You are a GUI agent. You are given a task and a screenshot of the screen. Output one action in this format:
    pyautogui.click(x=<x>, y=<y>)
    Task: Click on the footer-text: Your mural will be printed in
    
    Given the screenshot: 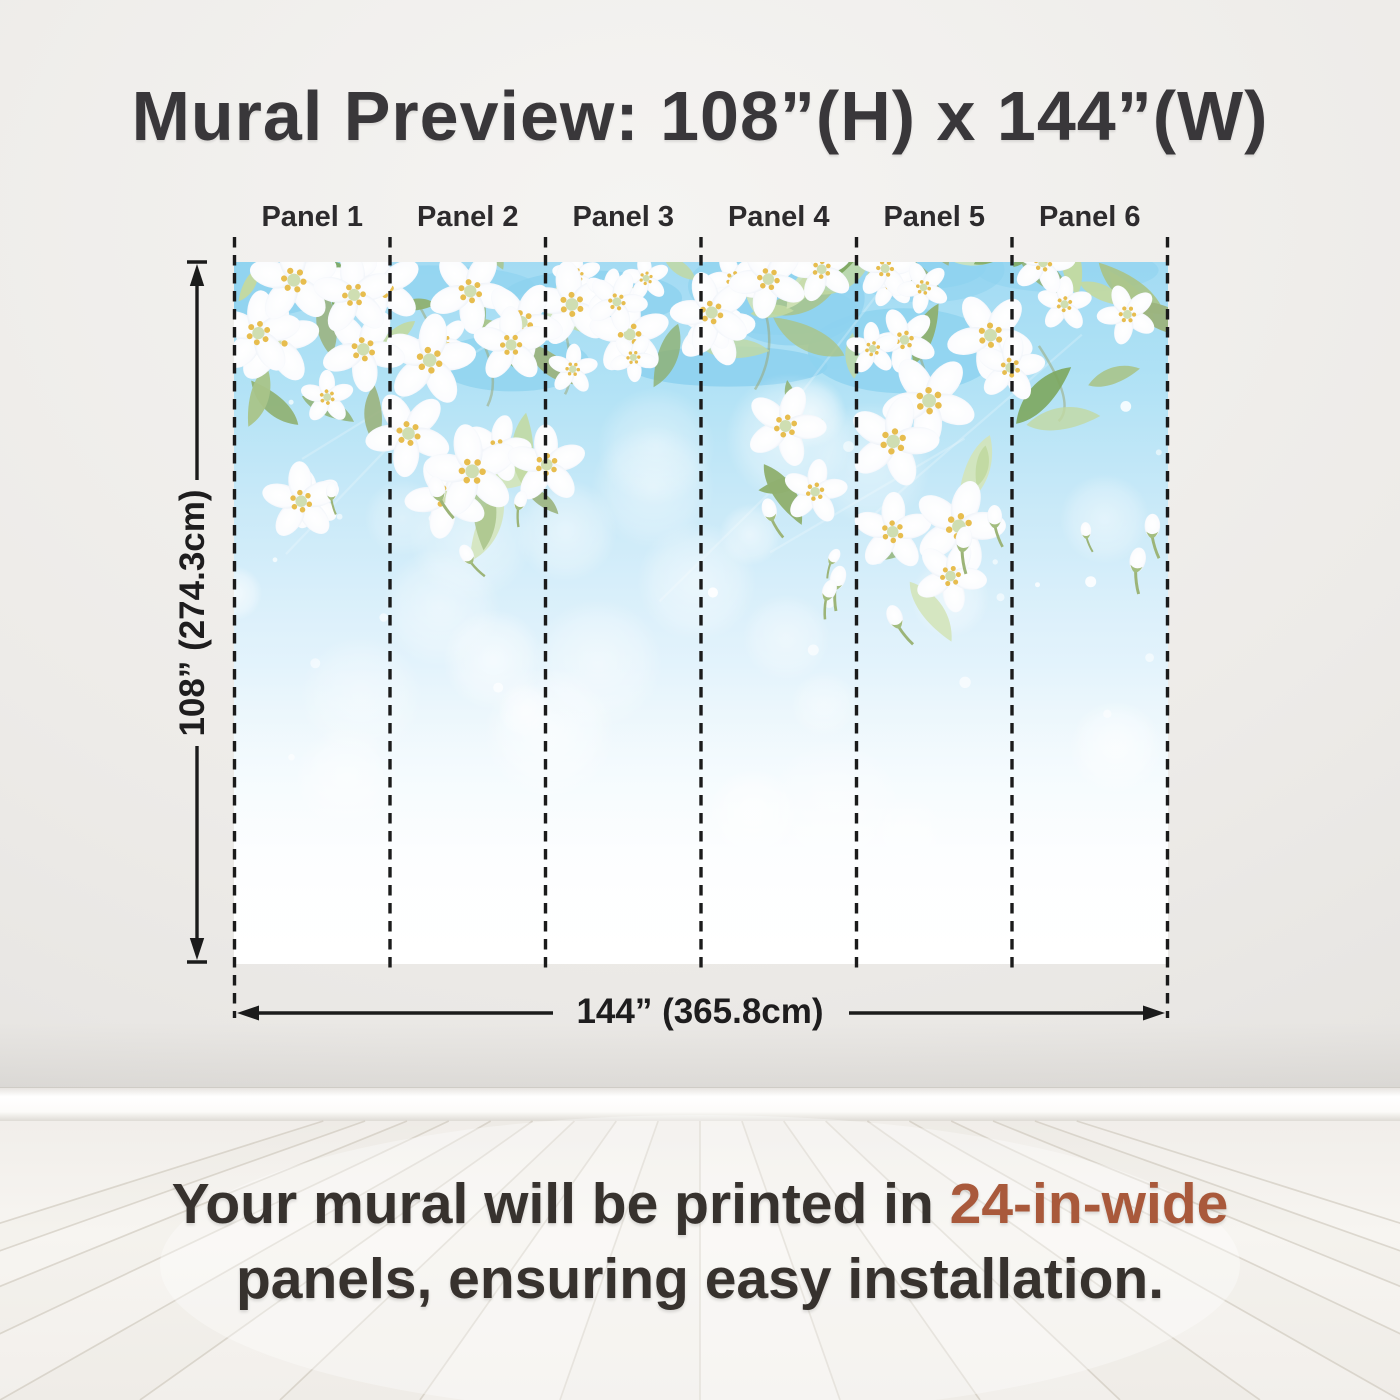 What is the action you would take?
    pyautogui.click(x=560, y=1204)
    